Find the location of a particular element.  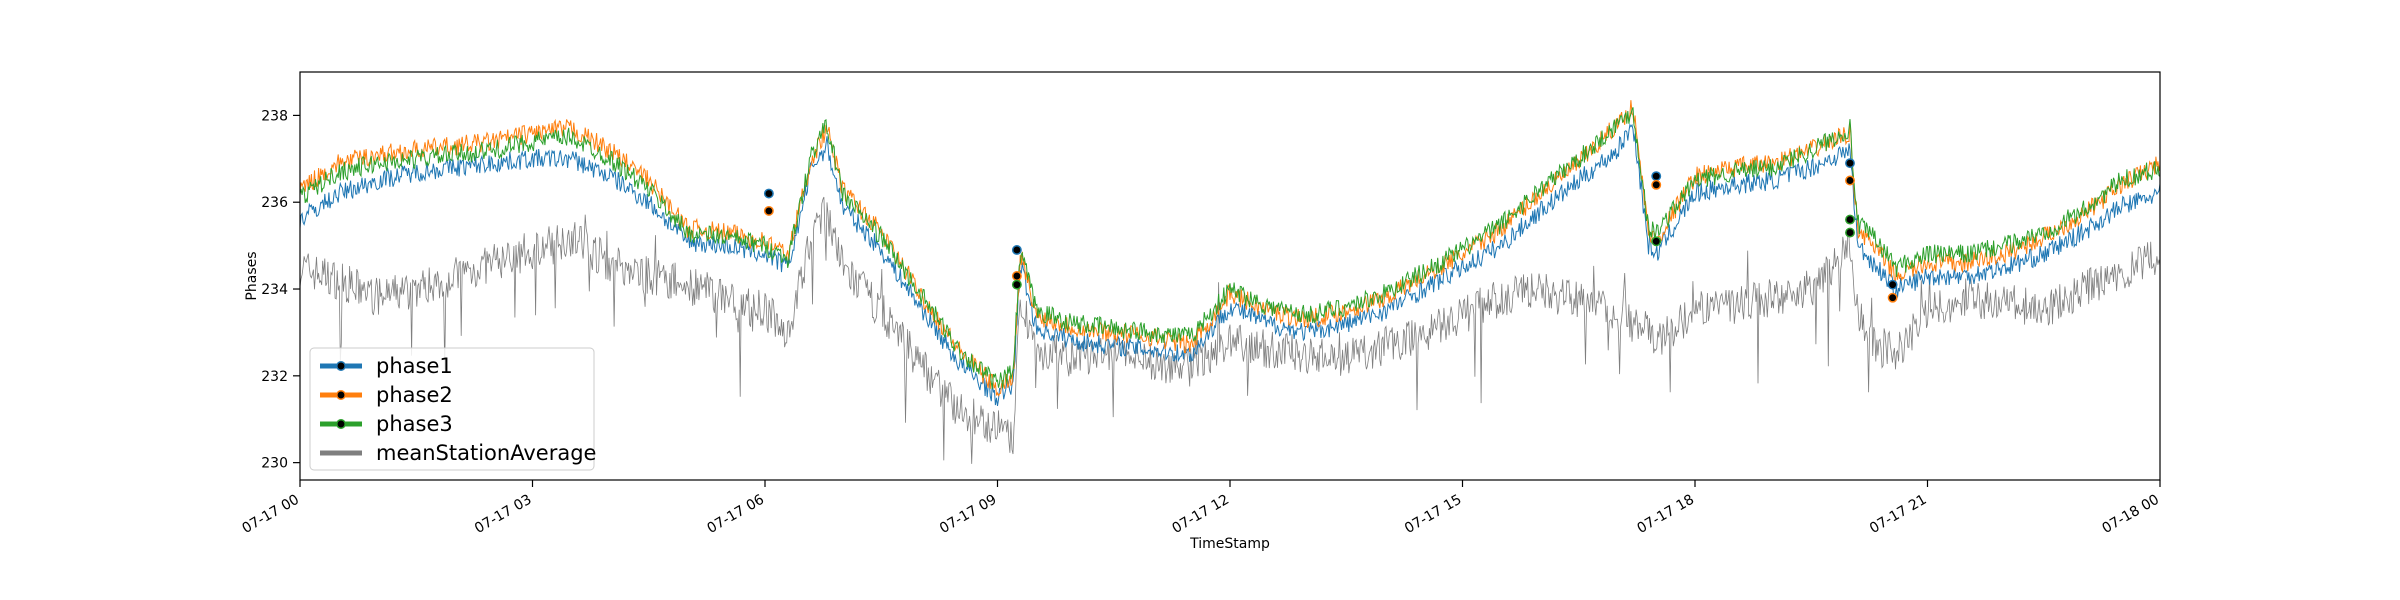

legend-marker-phase2 is located at coordinates (341, 395).